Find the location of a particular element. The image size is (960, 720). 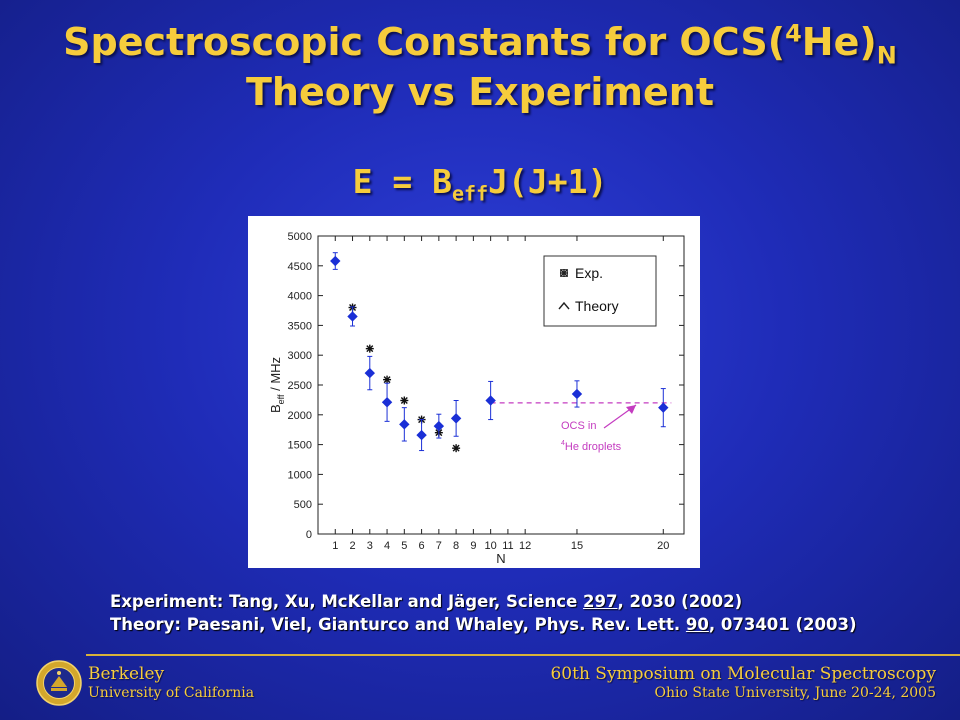

x-tick-label: 12 is located at coordinates (525, 546).